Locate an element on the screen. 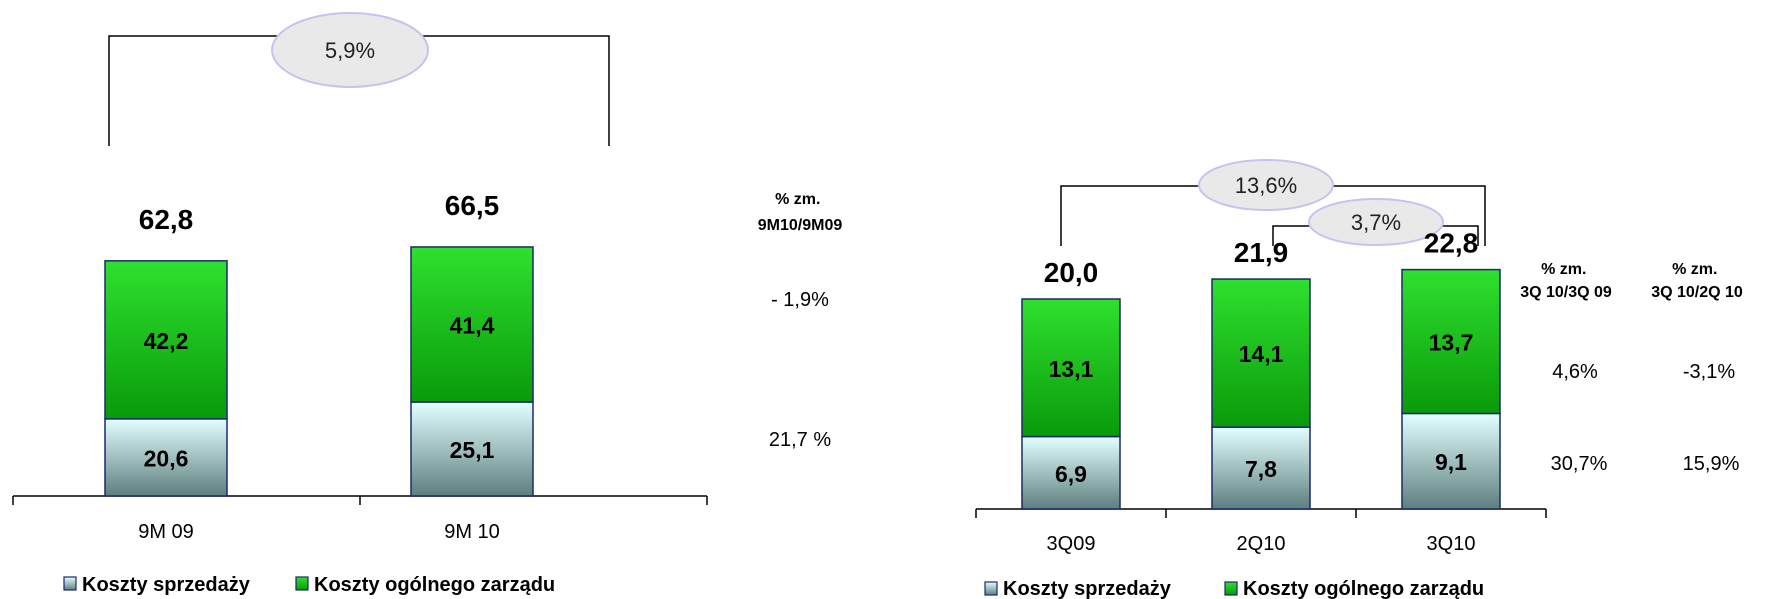  right-legend: Koszty sprzedaży Koszty ogólnego zarządu is located at coordinates (1234, 588).